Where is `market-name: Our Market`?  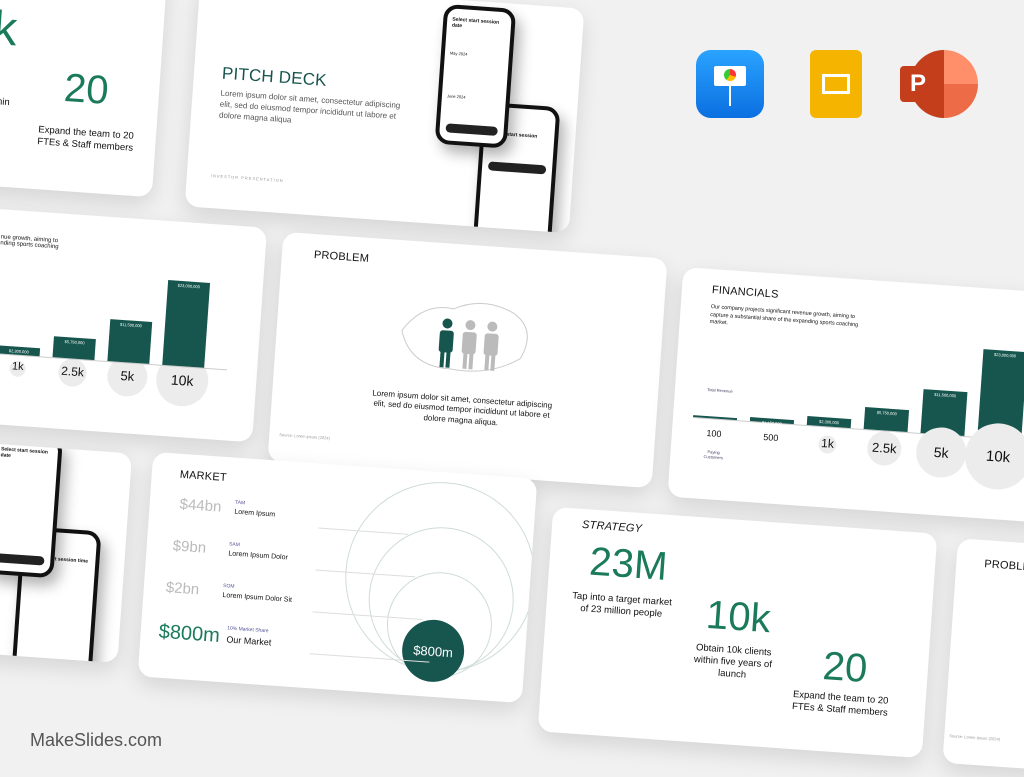
market-name: Our Market is located at coordinates (249, 641).